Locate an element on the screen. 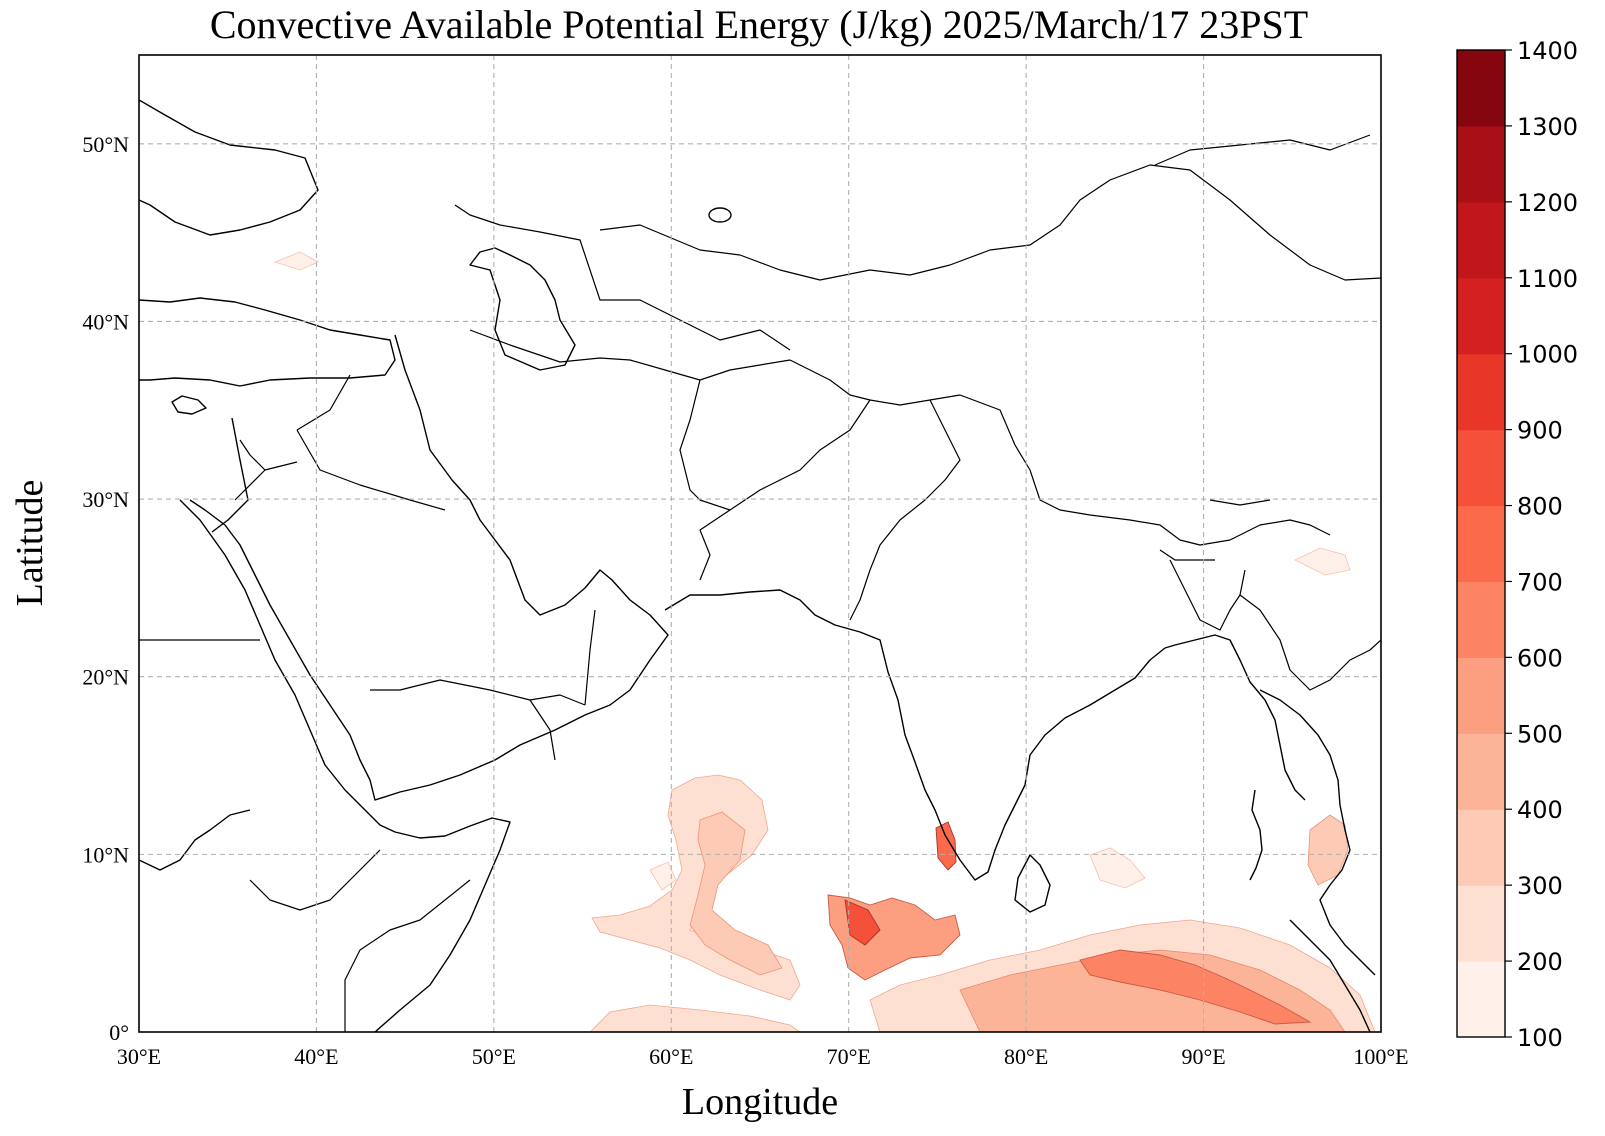 This screenshot has width=1605, height=1136. x-axis-label: Longitude is located at coordinates (760, 1102).